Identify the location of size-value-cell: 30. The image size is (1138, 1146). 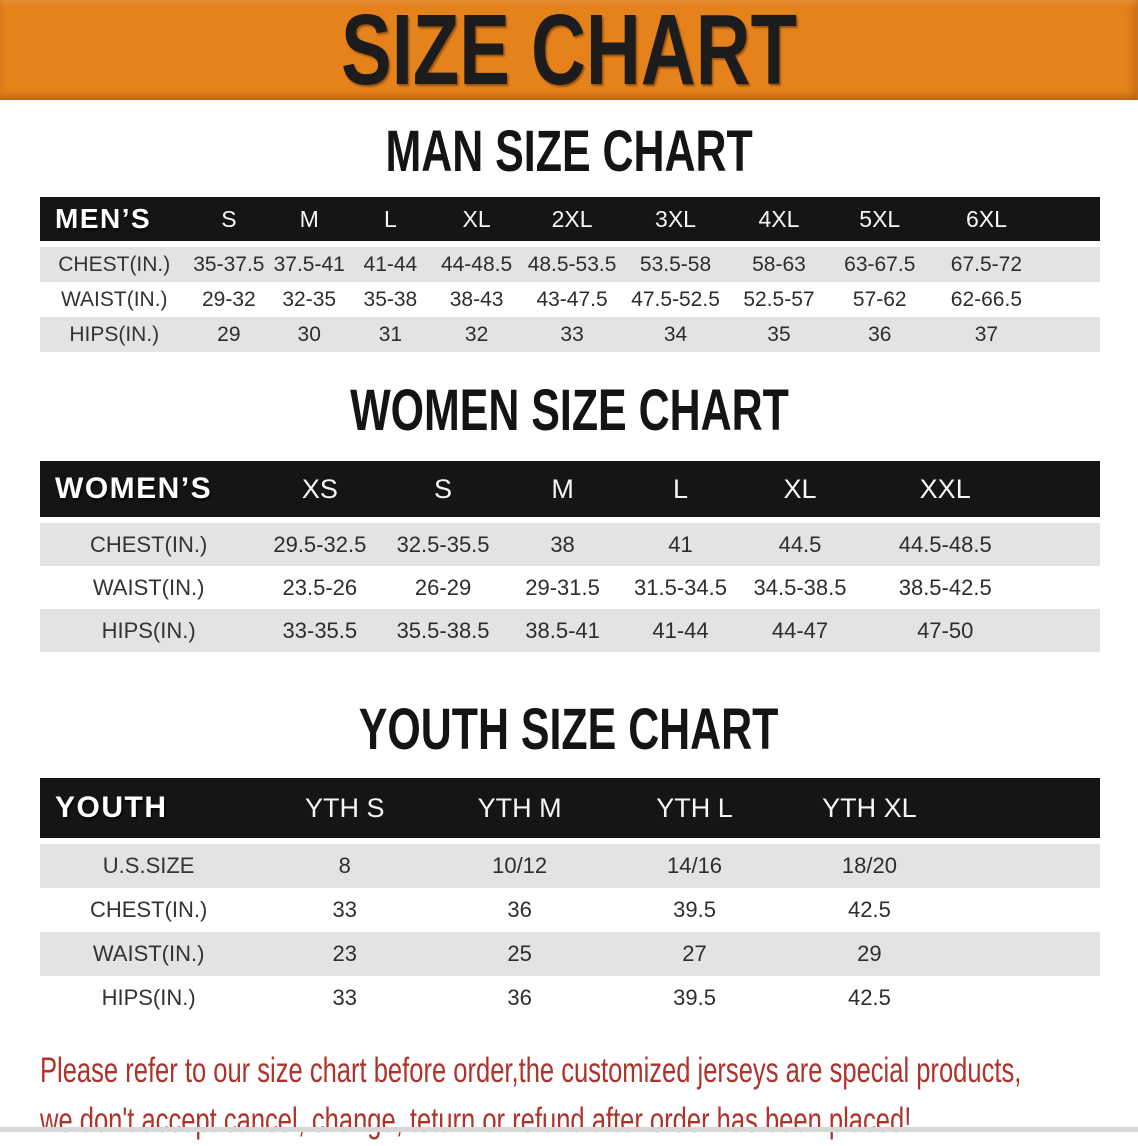
(309, 334).